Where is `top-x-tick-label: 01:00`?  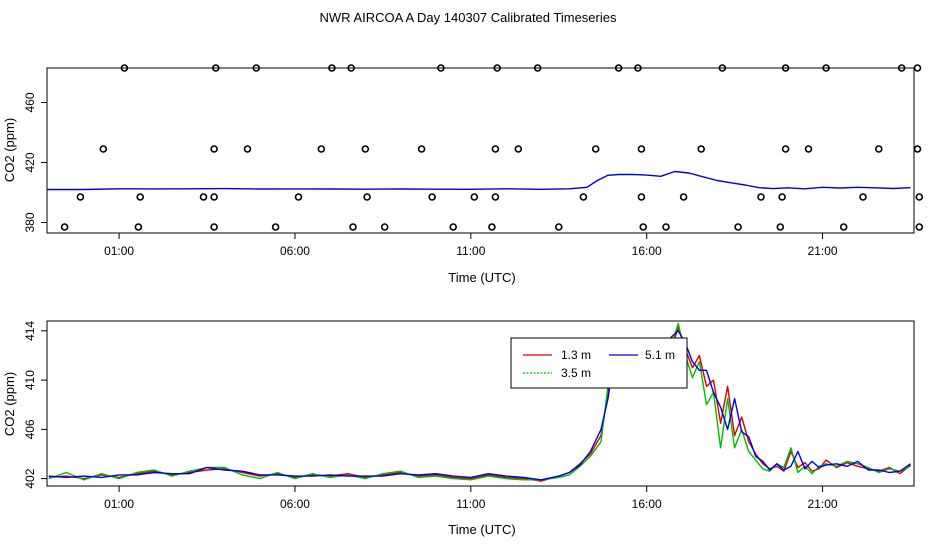 top-x-tick-label: 01:00 is located at coordinates (119, 251).